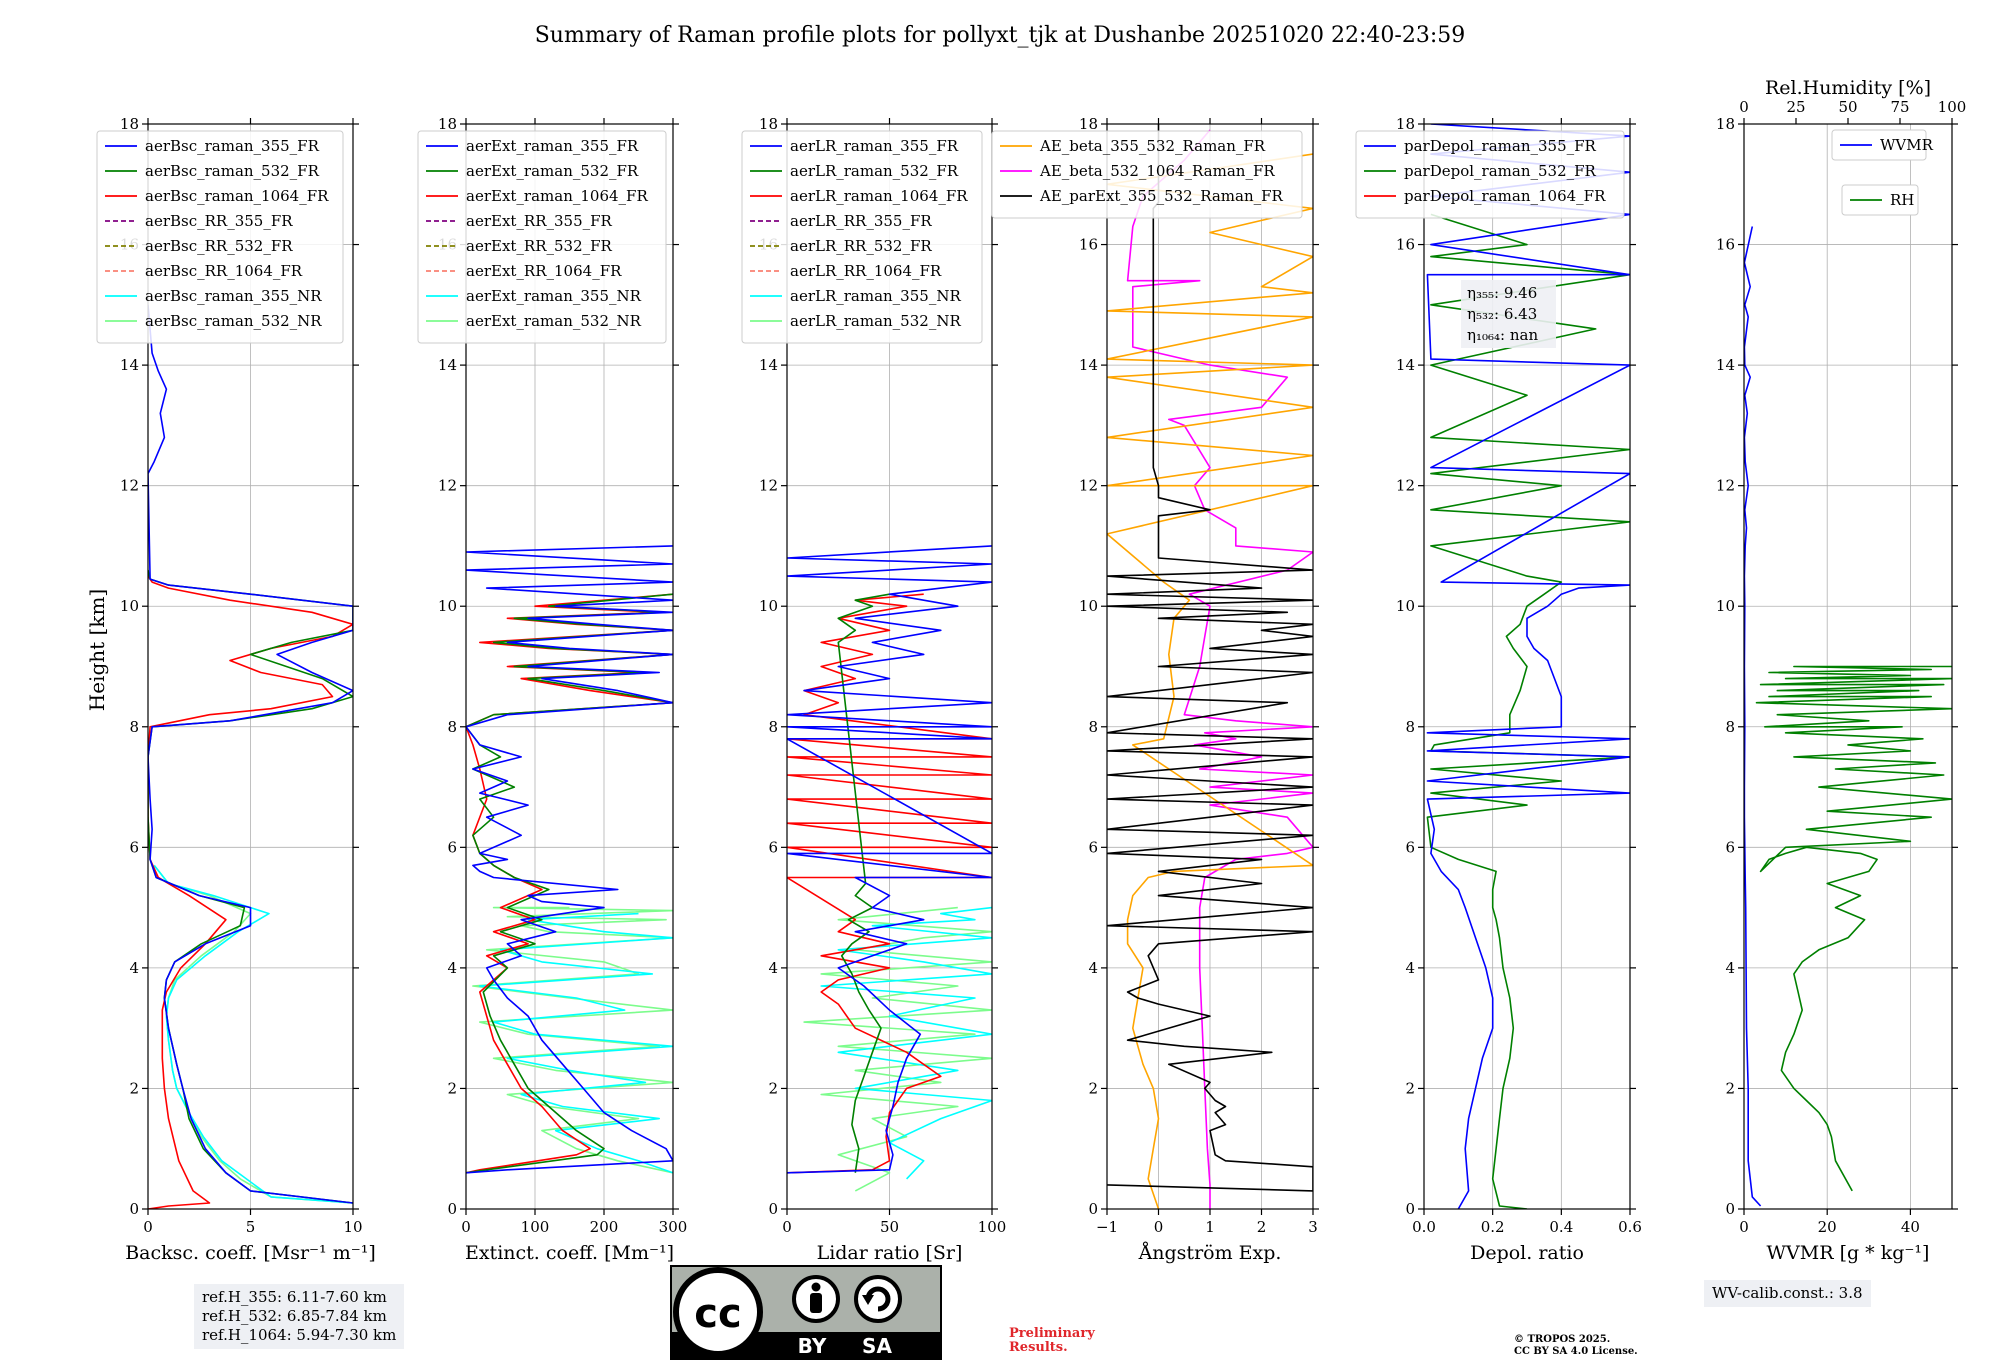  What do you see at coordinates (875, 296) in the screenshot?
I see `legend-label-aerlr-raman-355-nr: aerLR_raman_355_NR` at bounding box center [875, 296].